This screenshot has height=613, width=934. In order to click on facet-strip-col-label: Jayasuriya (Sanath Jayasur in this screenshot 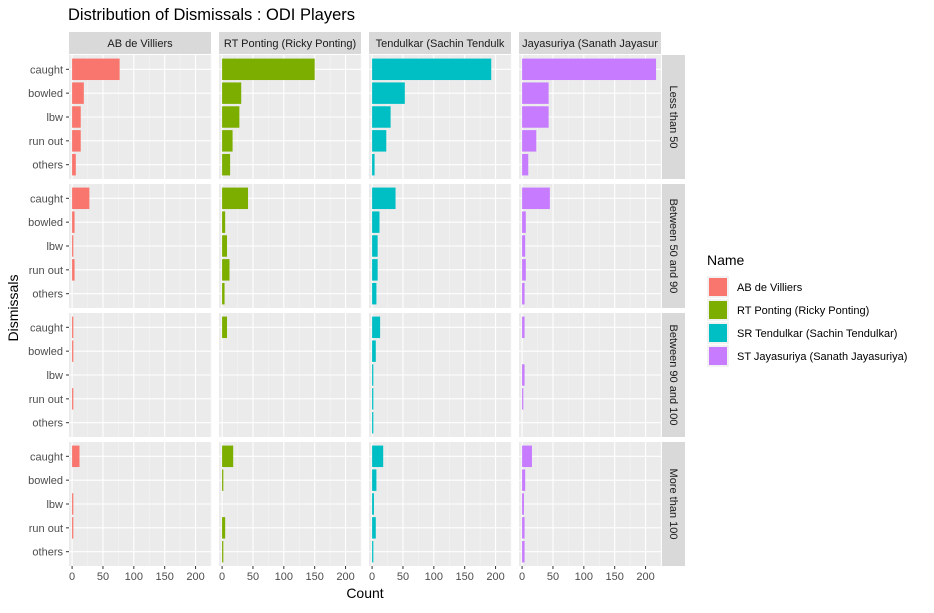, I will do `click(590, 44)`.